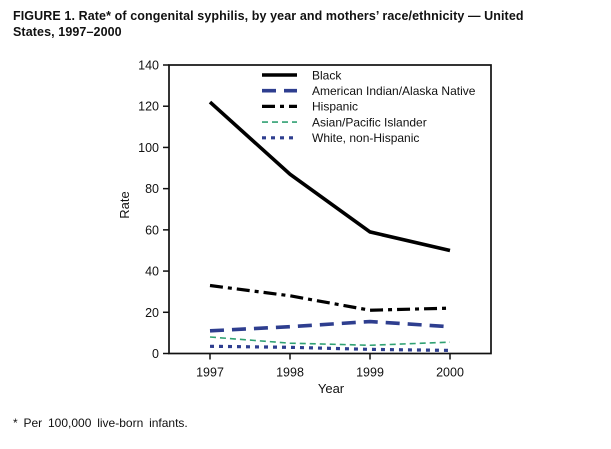 This screenshot has width=611, height=449. I want to click on y-axis: 0 20 40 60 80 100 120 140, so click(153, 210).